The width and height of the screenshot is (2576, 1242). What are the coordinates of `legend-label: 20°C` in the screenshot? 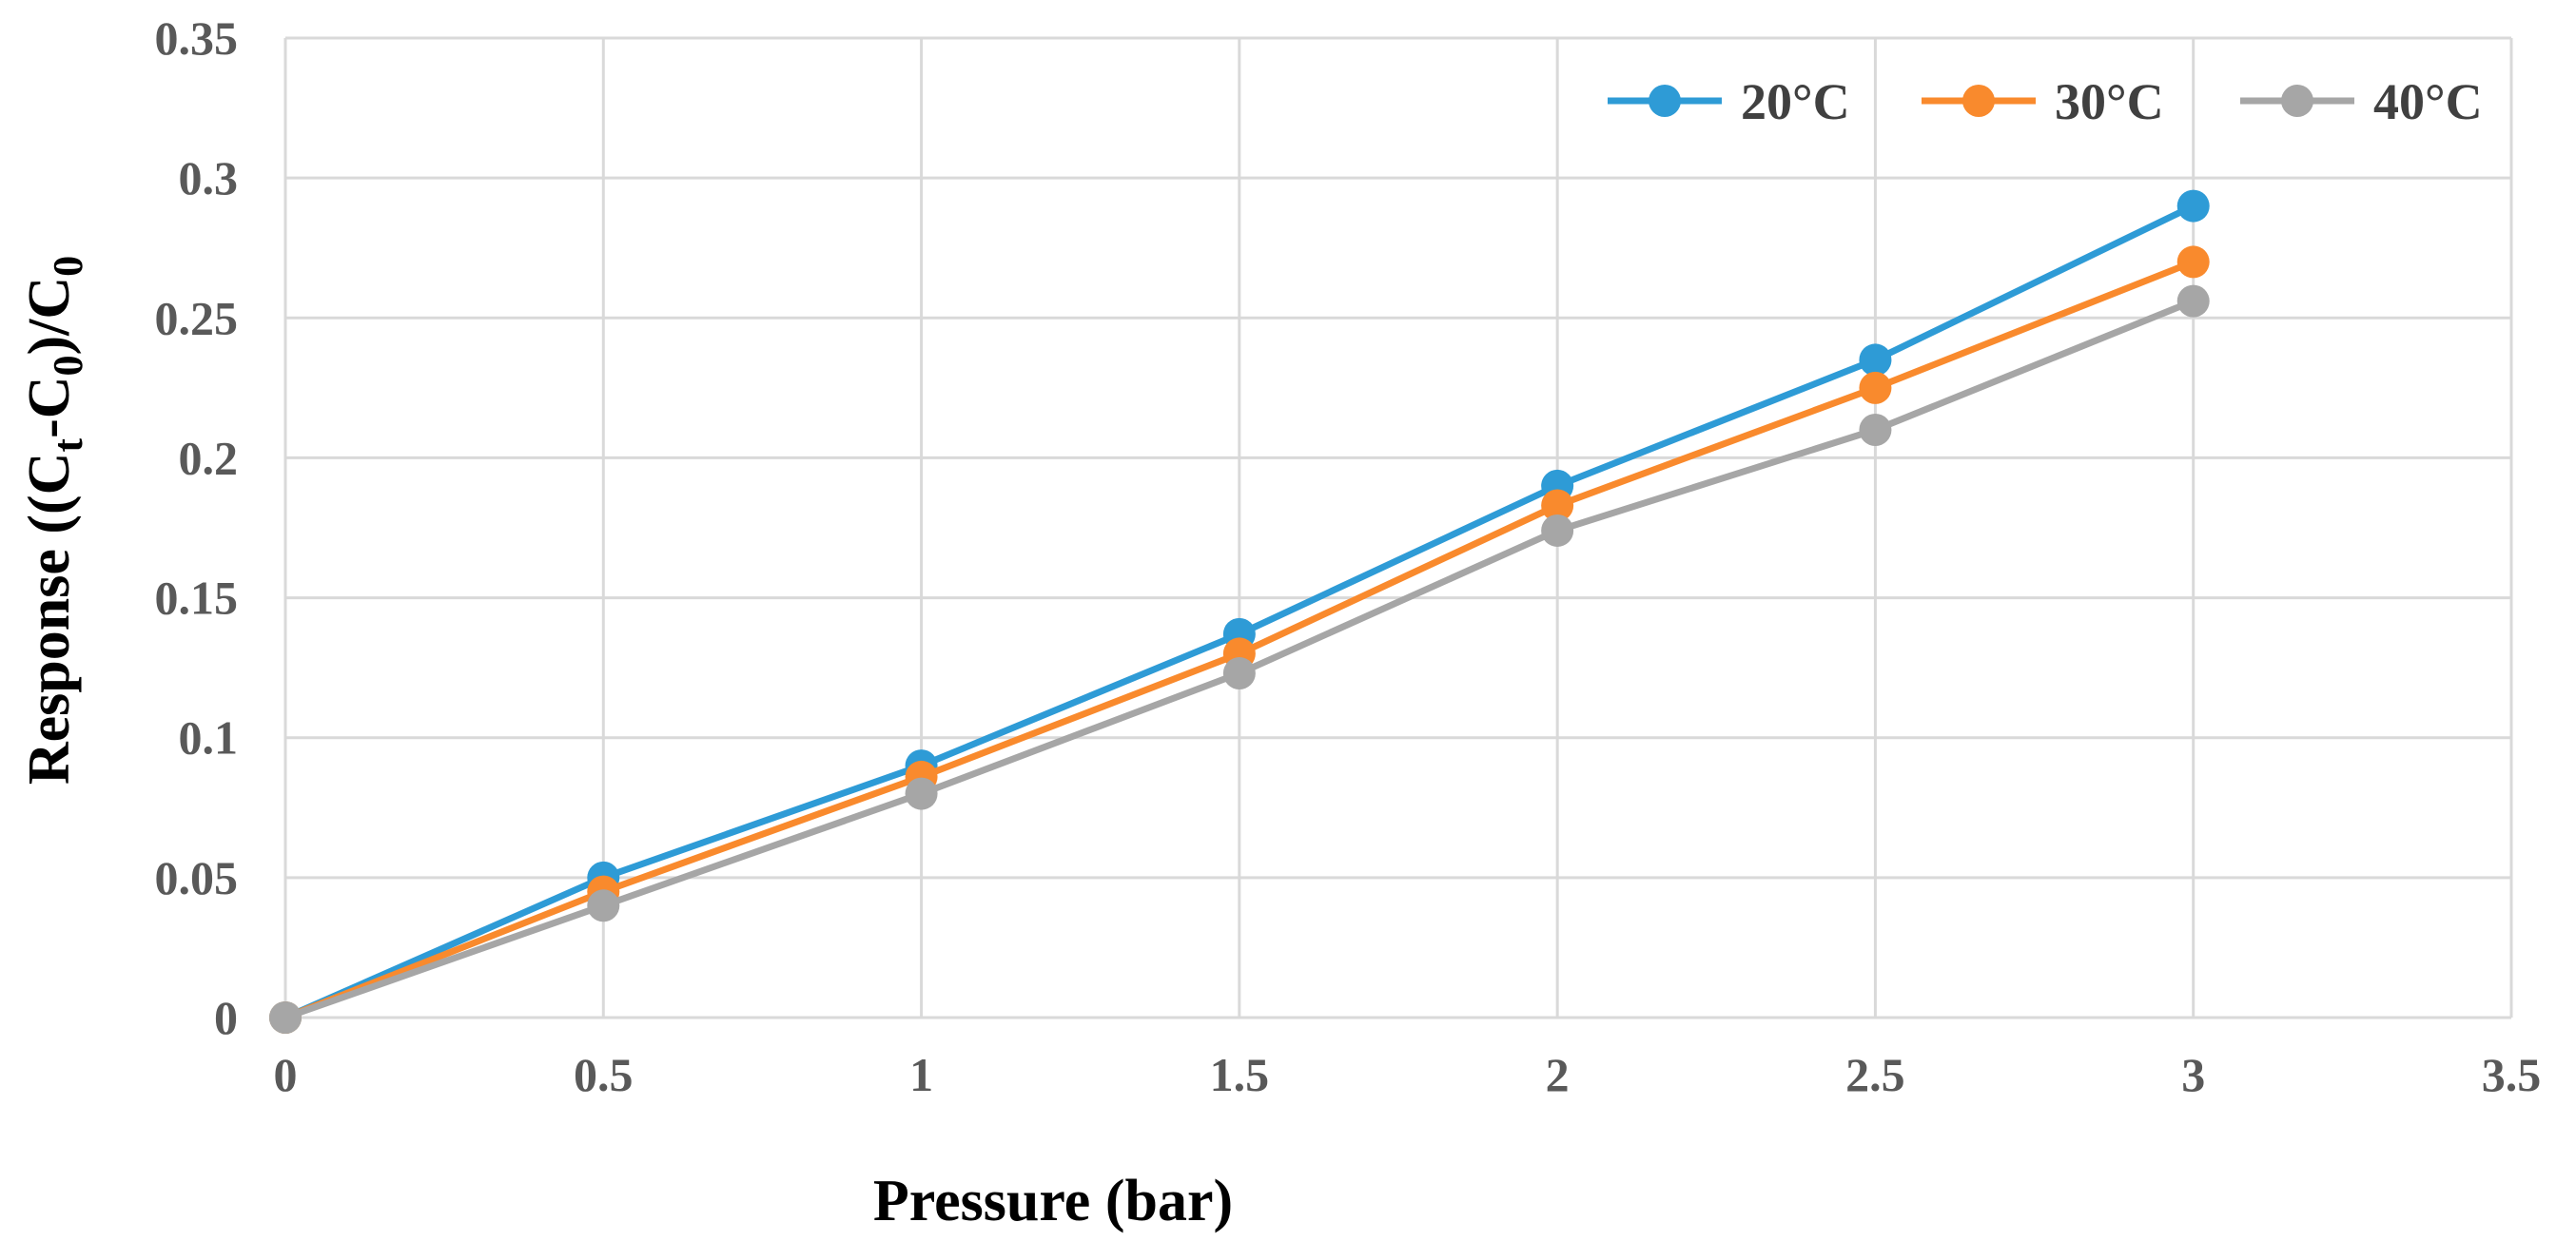 It's located at (1795, 101).